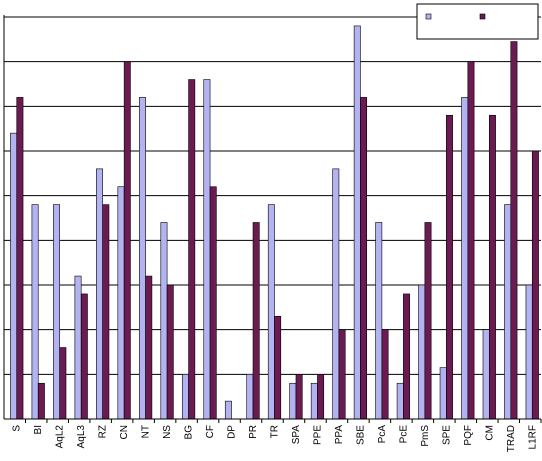 This screenshot has width=542, height=461. What do you see at coordinates (425, 436) in the screenshot?
I see `category-label: PmS` at bounding box center [425, 436].